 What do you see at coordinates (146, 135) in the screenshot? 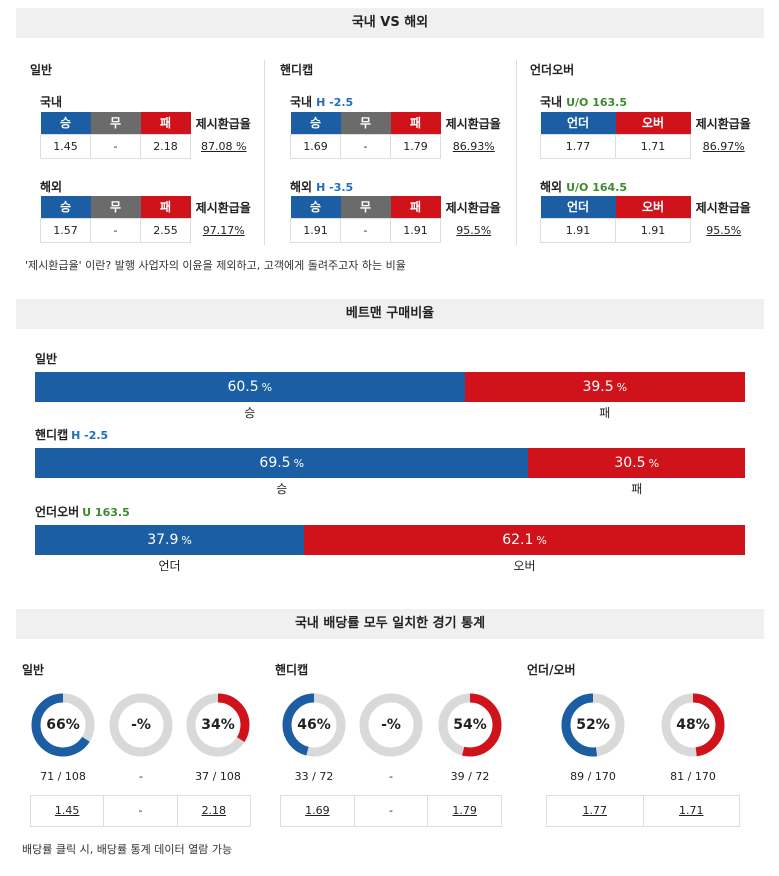
I see `odds-table: 승 무 패 제시환급율 1.45-2.18 87.08 %` at bounding box center [146, 135].